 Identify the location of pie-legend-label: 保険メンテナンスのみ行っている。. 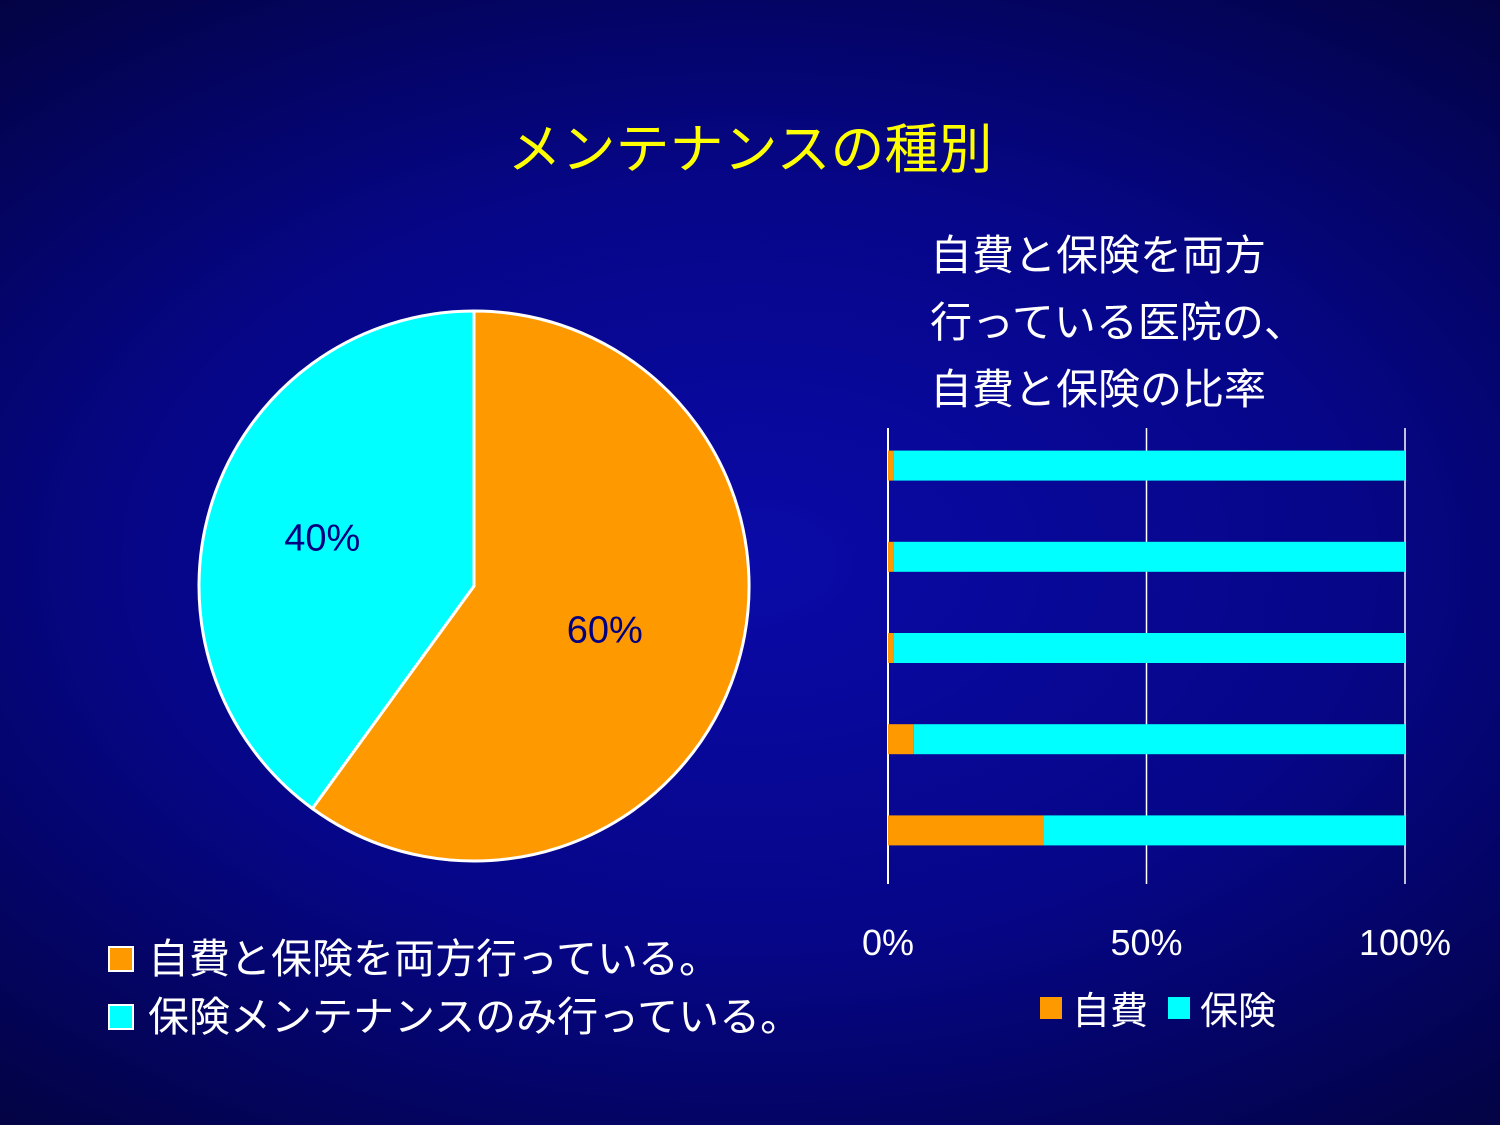
(475, 1017).